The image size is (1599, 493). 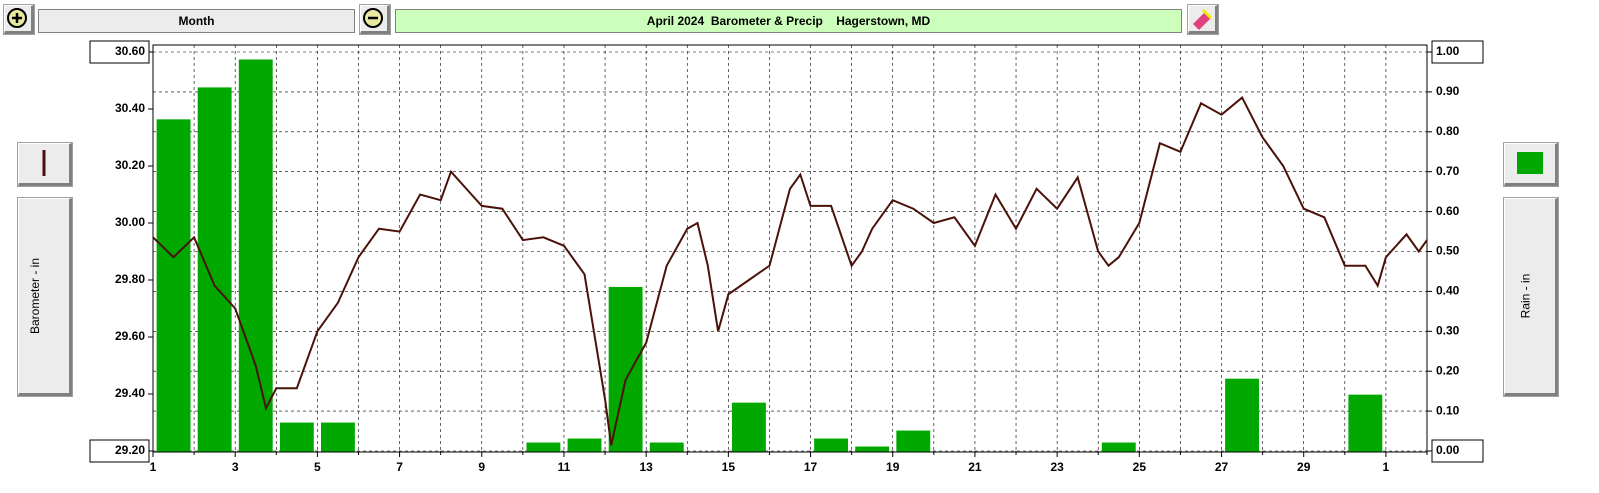 I want to click on y-tick-label: 29.80, so click(x=130, y=279).